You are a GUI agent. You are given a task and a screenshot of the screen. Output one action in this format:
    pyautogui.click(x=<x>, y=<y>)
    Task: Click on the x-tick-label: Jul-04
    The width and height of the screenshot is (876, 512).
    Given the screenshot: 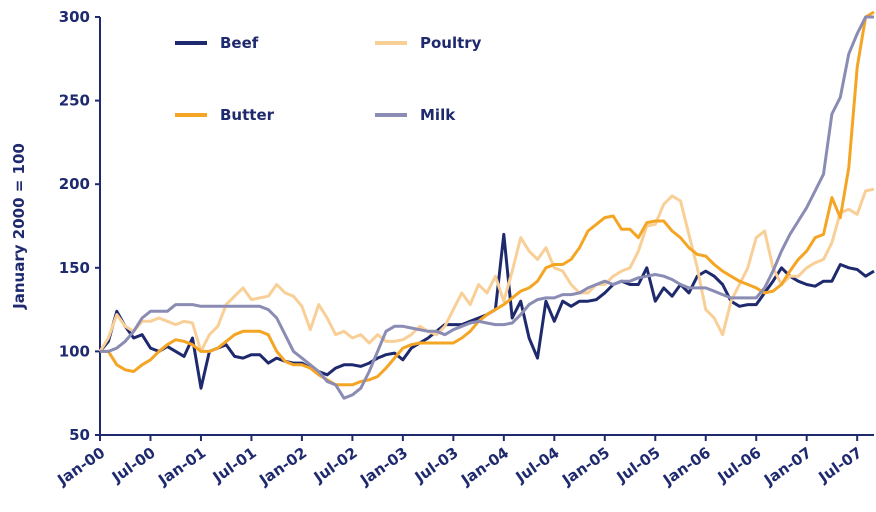 What is the action you would take?
    pyautogui.click(x=537, y=465)
    